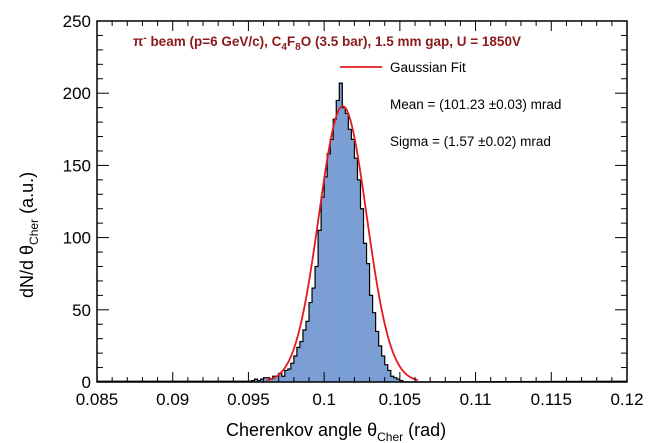  What do you see at coordinates (291, 41) in the screenshot?
I see `title-part2: F` at bounding box center [291, 41].